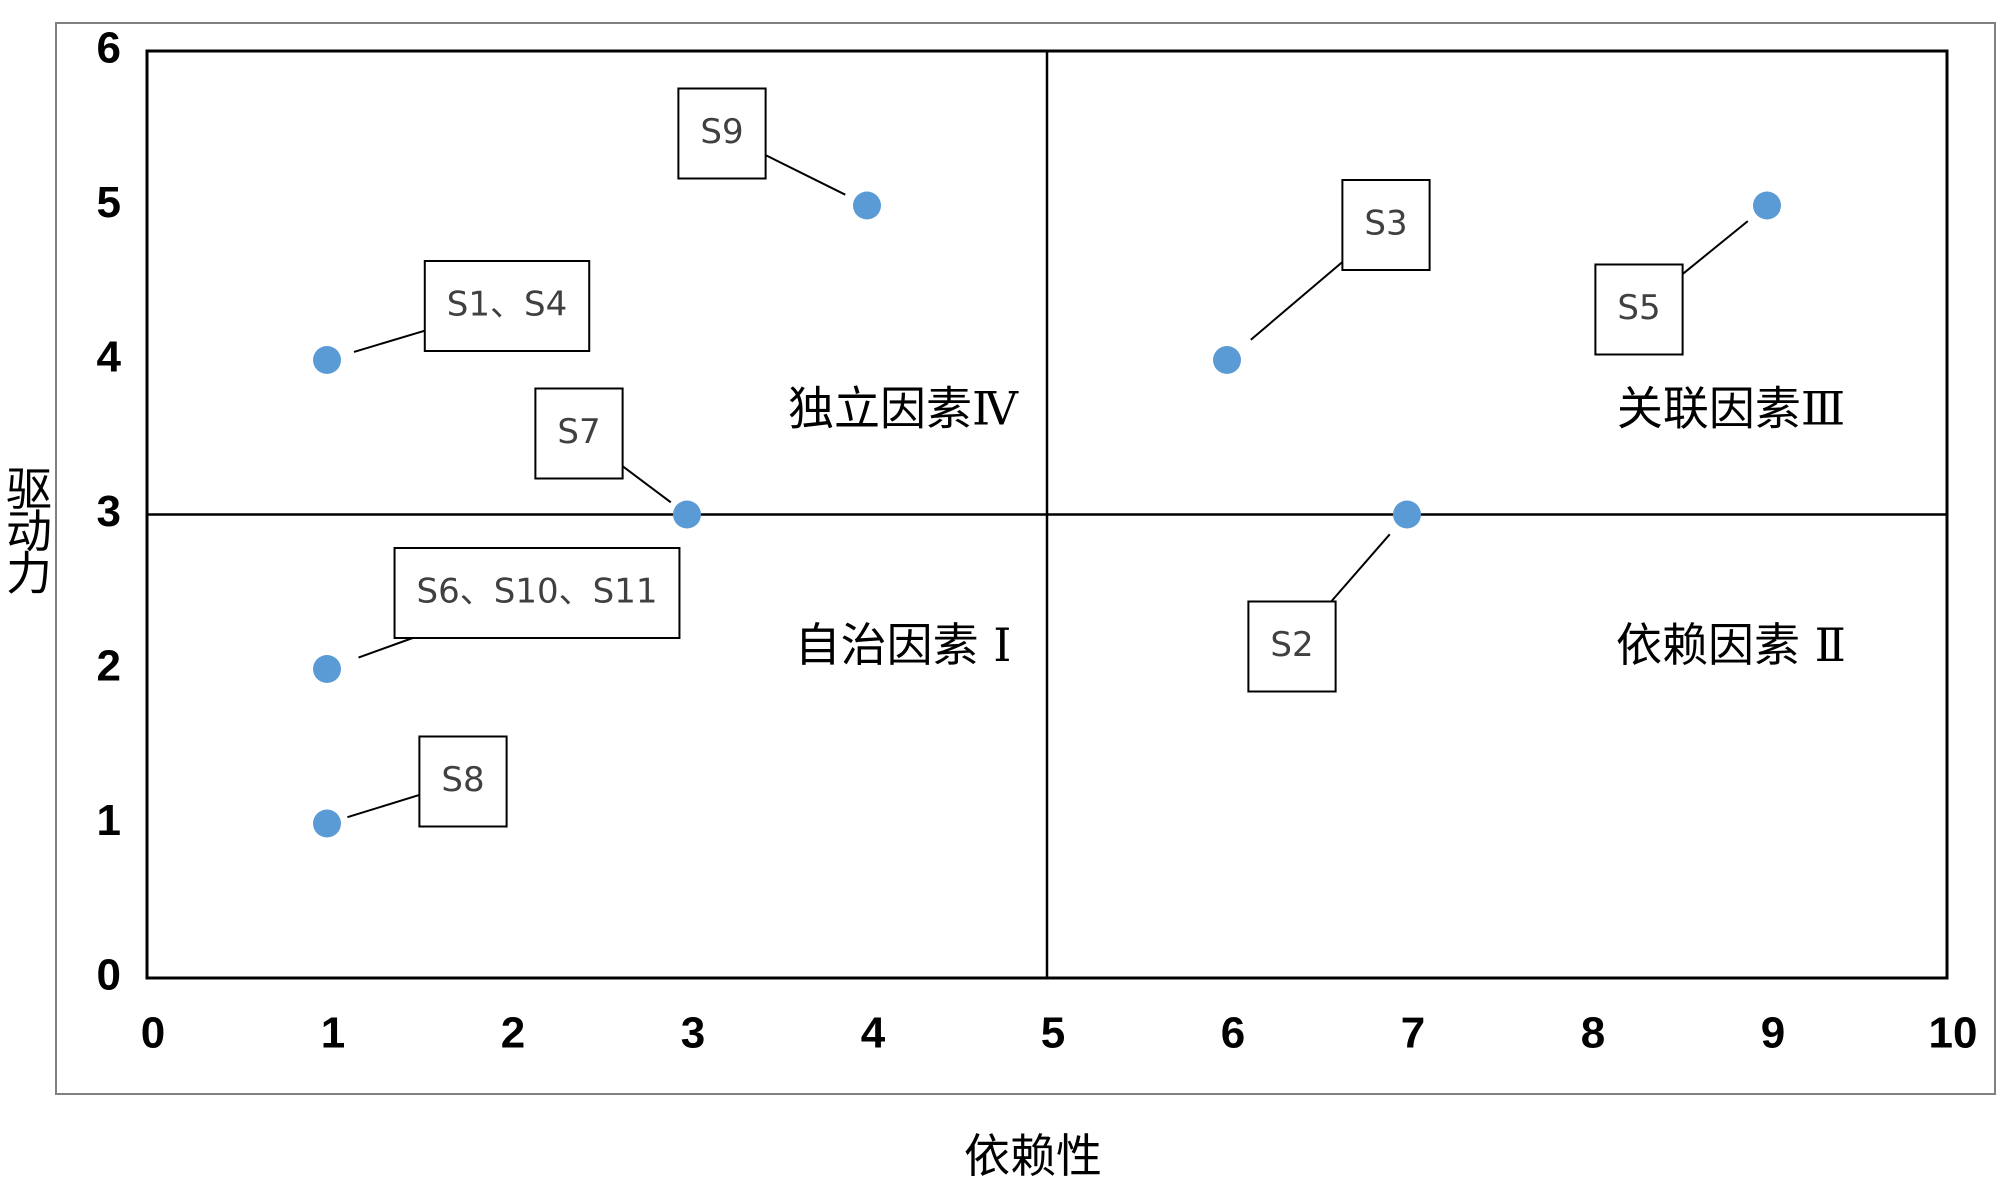 The height and width of the screenshot is (1178, 2000). What do you see at coordinates (109, 666) in the screenshot?
I see `y-tick-label: 2` at bounding box center [109, 666].